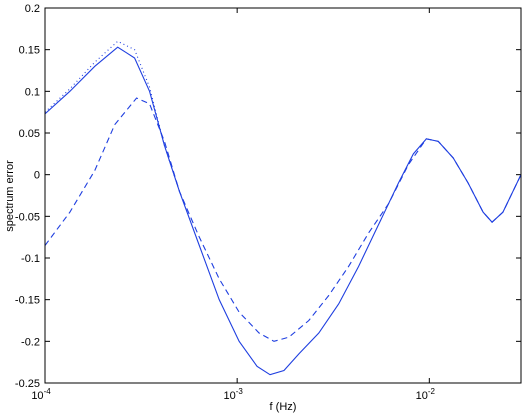 The width and height of the screenshot is (525, 415). What do you see at coordinates (432, 391) in the screenshot?
I see `x-tick-exponent: -2` at bounding box center [432, 391].